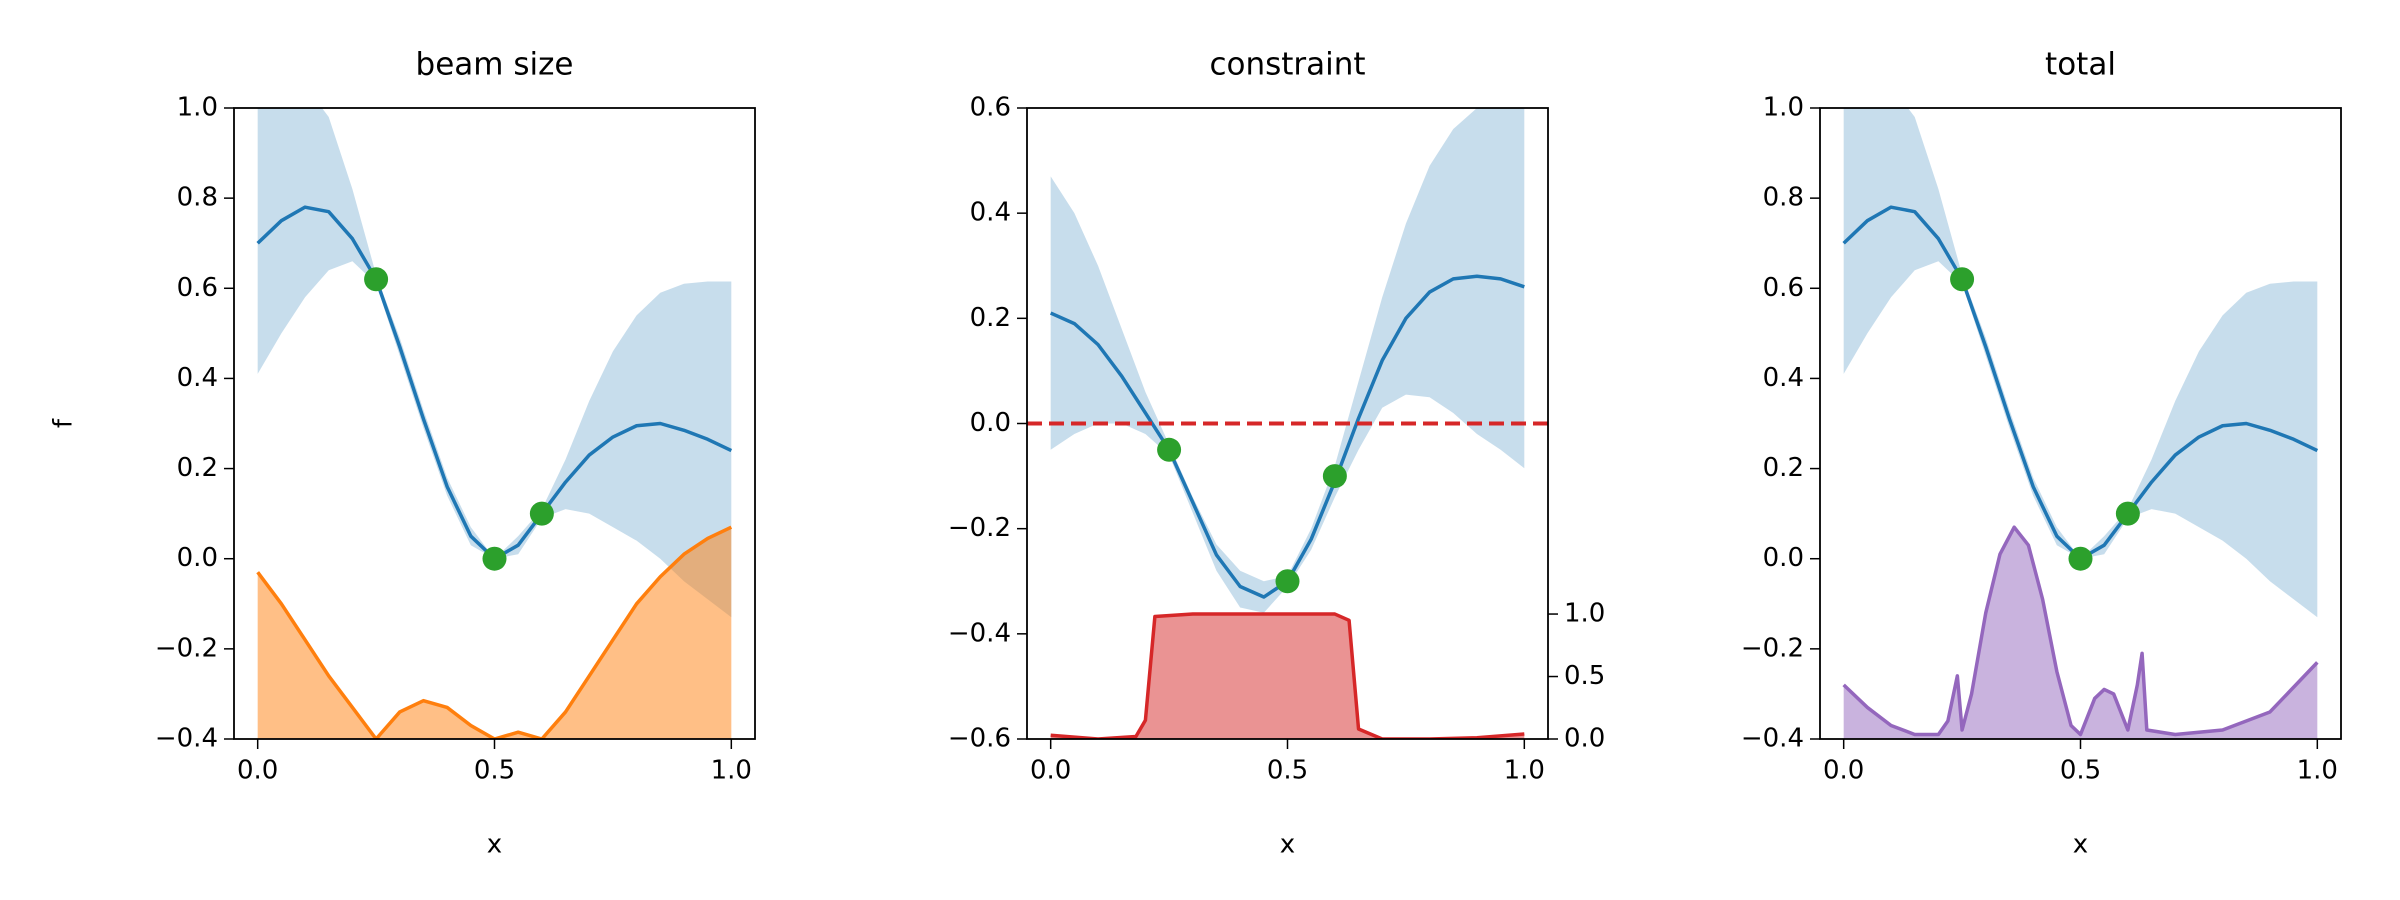  What do you see at coordinates (2080, 65) in the screenshot?
I see `panel-title: total` at bounding box center [2080, 65].